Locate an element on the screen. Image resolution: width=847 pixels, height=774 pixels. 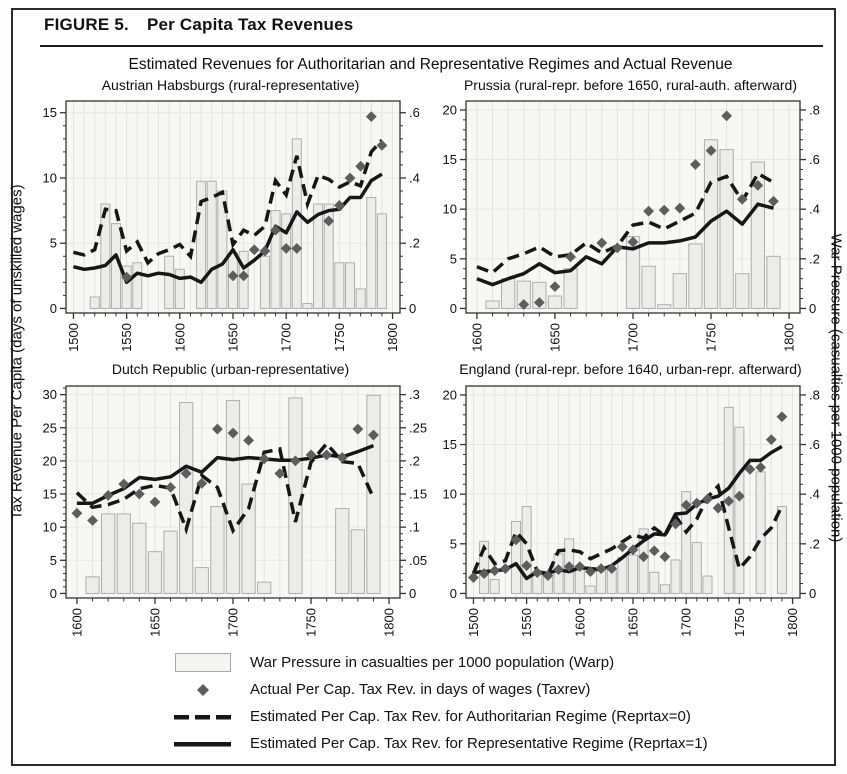
svg-text: .05 is located at coordinates (418, 560).